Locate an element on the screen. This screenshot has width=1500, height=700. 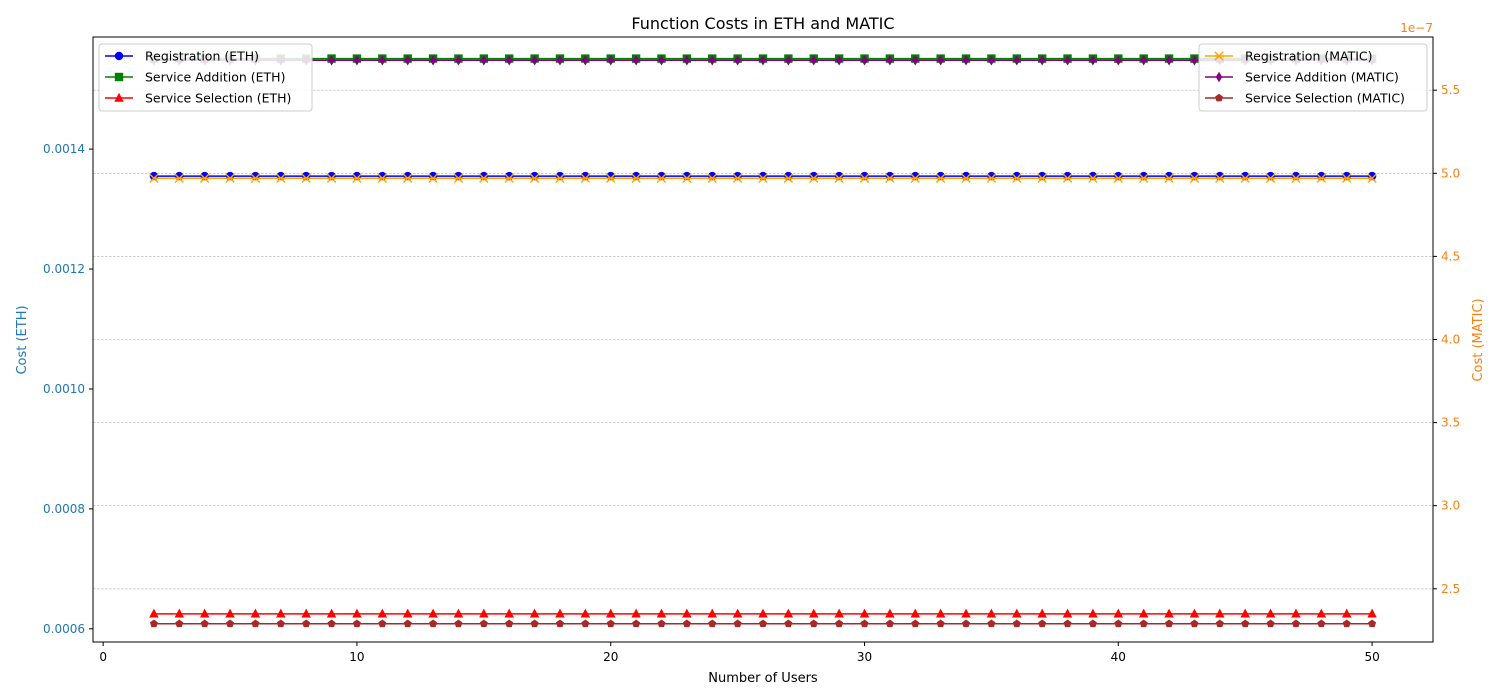
y-left-tick-label-3: 0.0012 is located at coordinates (64, 269).